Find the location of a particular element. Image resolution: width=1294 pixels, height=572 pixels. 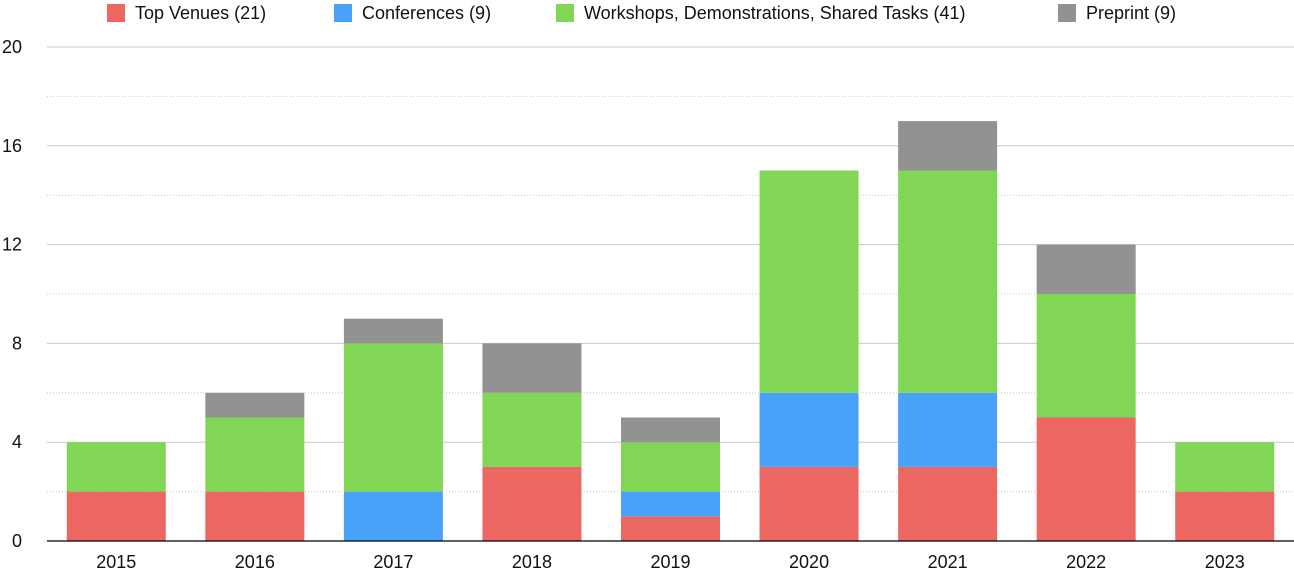

y-tick-label-4: 16 is located at coordinates (12, 146).